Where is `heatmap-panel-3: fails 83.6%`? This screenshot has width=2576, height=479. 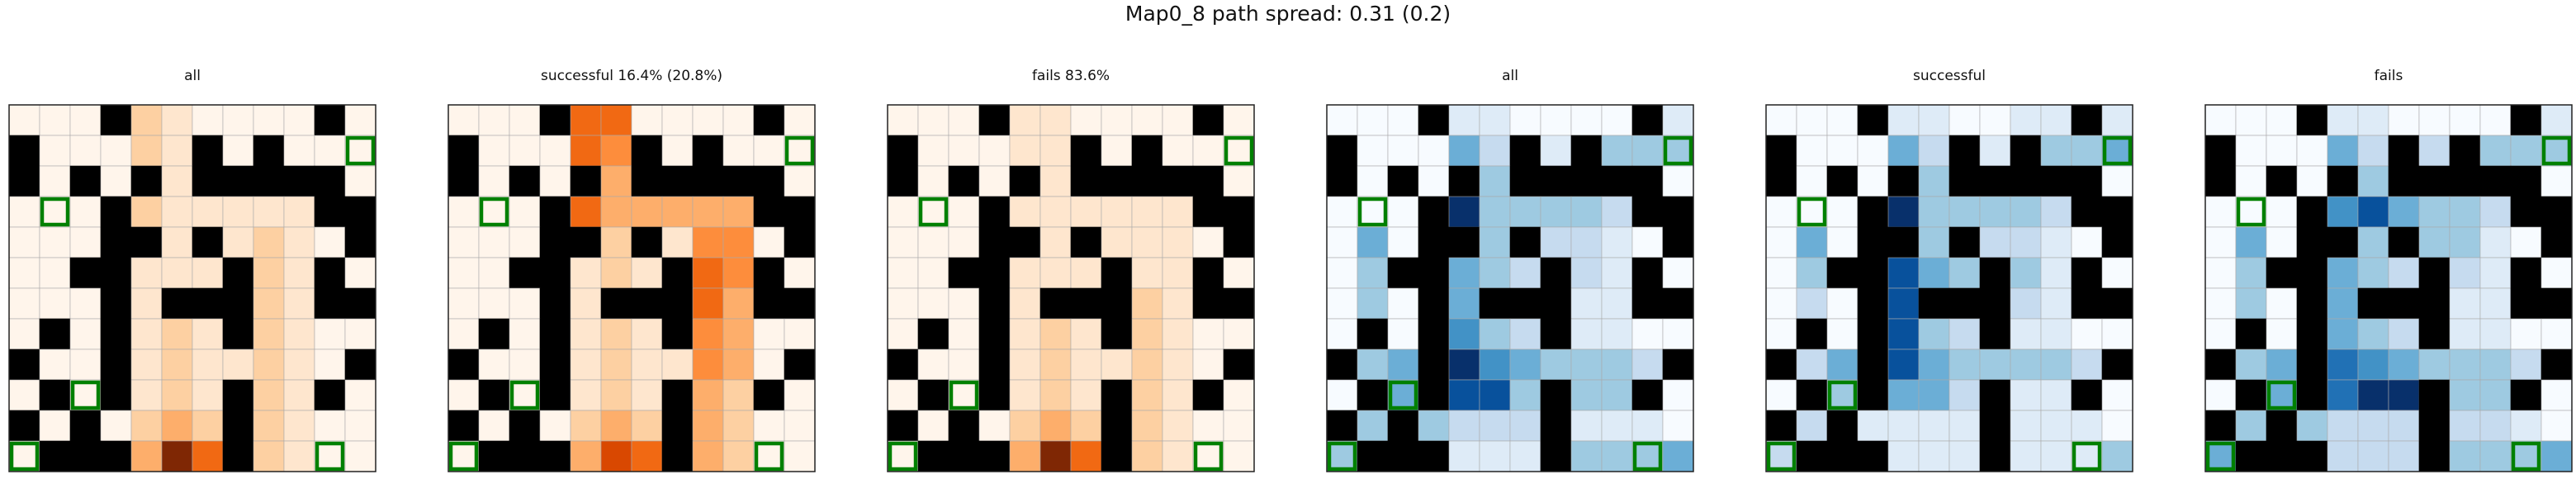
heatmap-panel-3: fails 83.6% is located at coordinates (1071, 270).